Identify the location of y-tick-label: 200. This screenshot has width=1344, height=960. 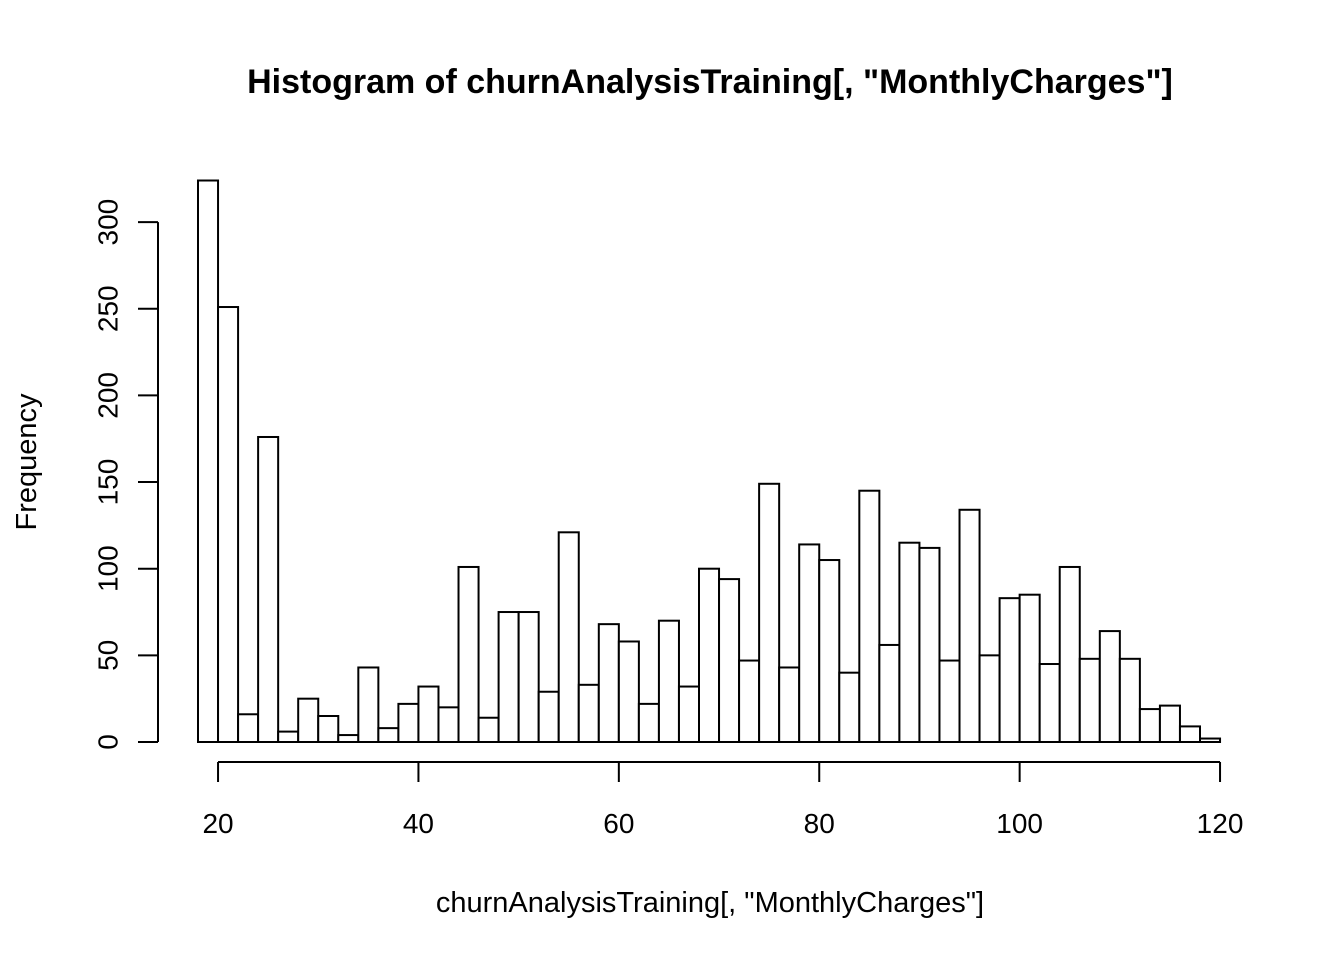
(108, 395).